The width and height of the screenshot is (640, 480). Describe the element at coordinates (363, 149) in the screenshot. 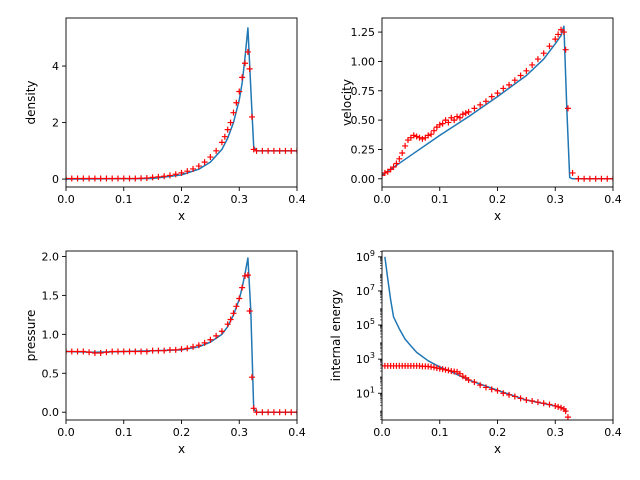

I see `y-tick-label: 0.25` at that location.